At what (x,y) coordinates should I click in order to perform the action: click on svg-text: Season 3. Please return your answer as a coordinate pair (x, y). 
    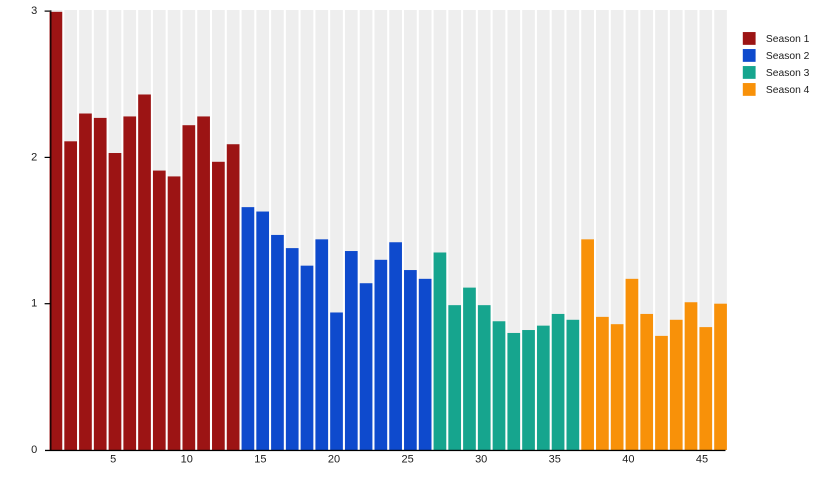
    Looking at the image, I should click on (788, 73).